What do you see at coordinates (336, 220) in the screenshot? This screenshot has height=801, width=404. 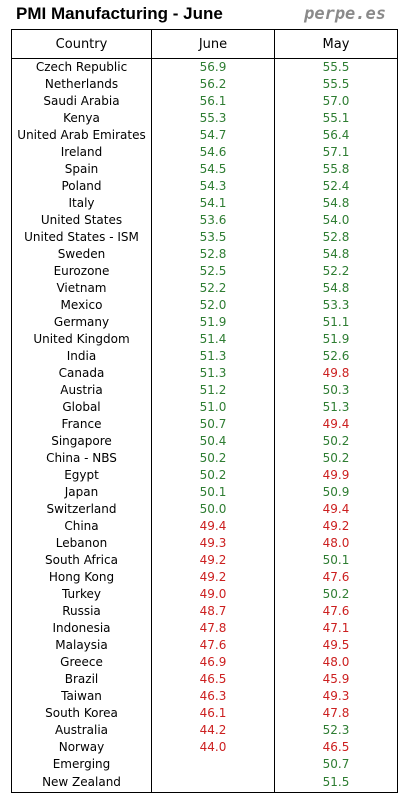 I see `may-value-cell: 54.0` at bounding box center [336, 220].